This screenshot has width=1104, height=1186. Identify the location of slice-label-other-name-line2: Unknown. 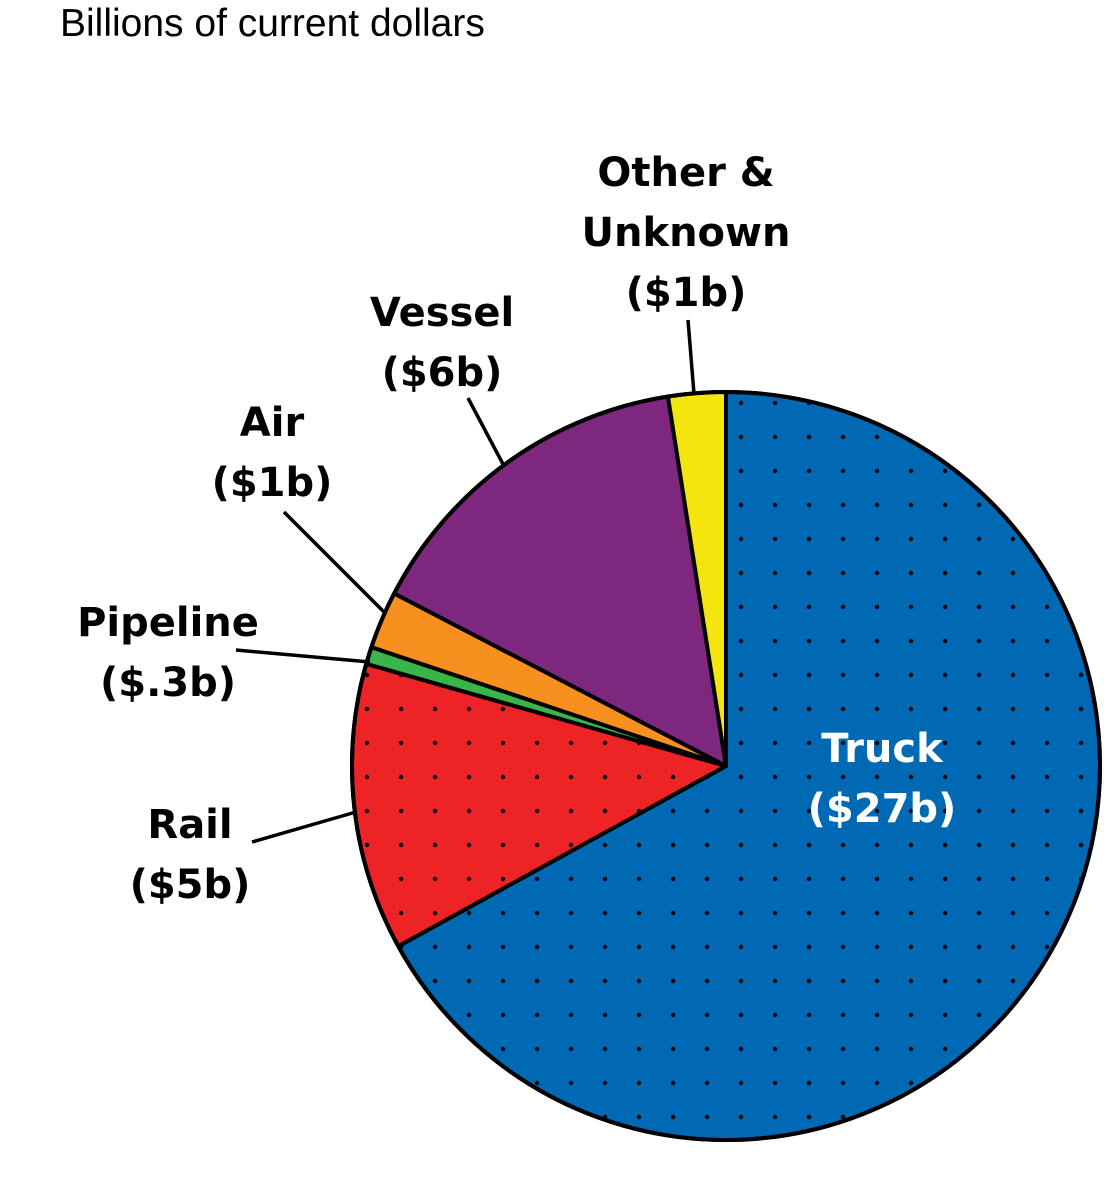
(686, 233).